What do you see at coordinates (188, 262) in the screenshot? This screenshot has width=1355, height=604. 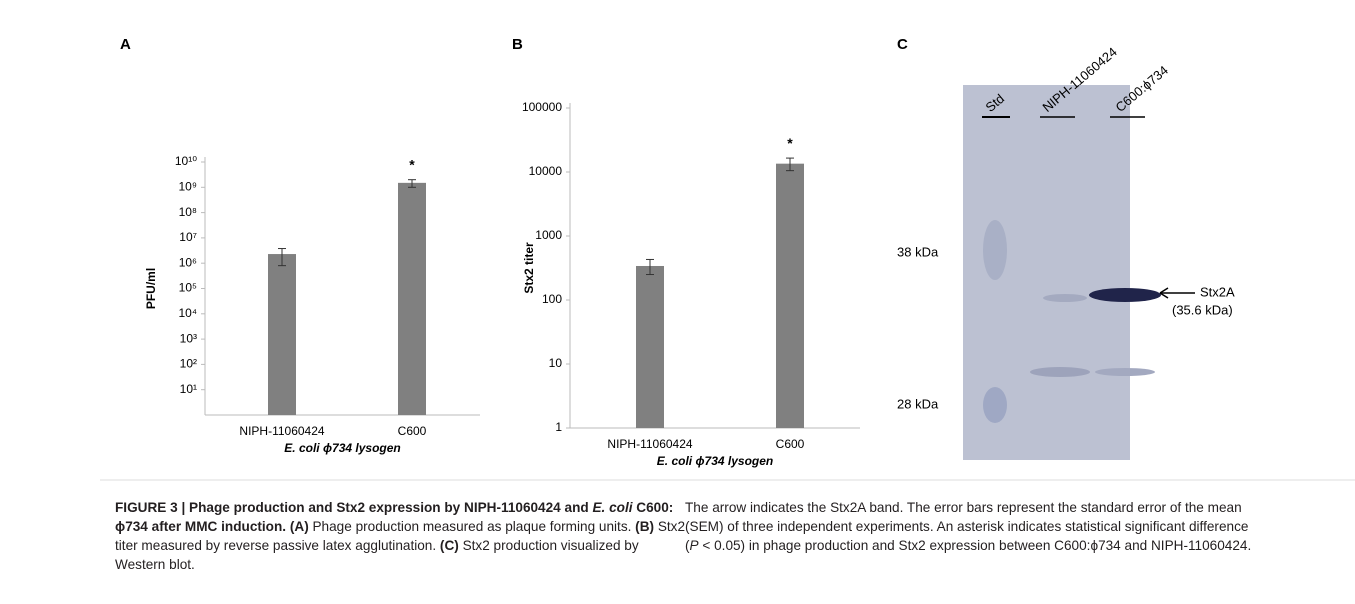 I see `y-tick-label: 10⁶` at bounding box center [188, 262].